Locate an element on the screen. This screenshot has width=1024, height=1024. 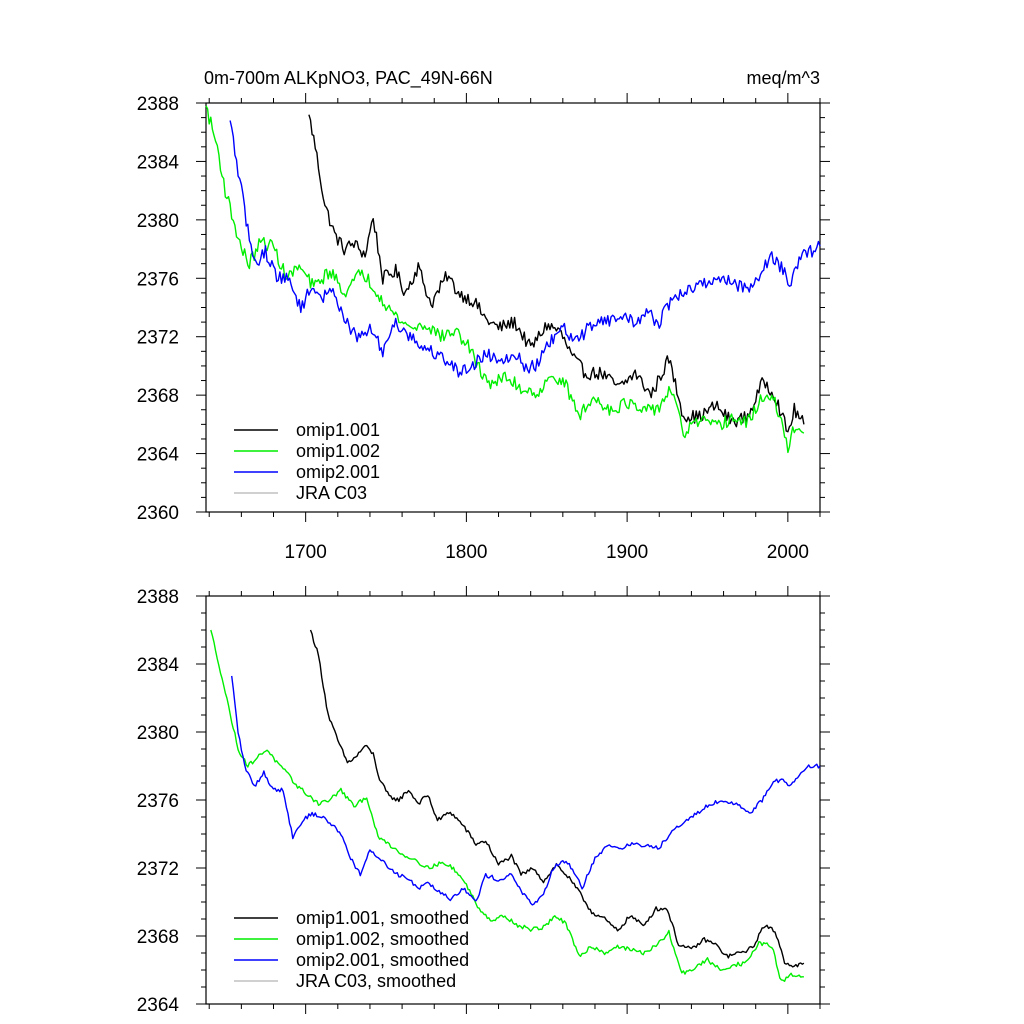
chart-title: 0m-700m ALKpNO3, PAC_49N-66N is located at coordinates (348, 78).